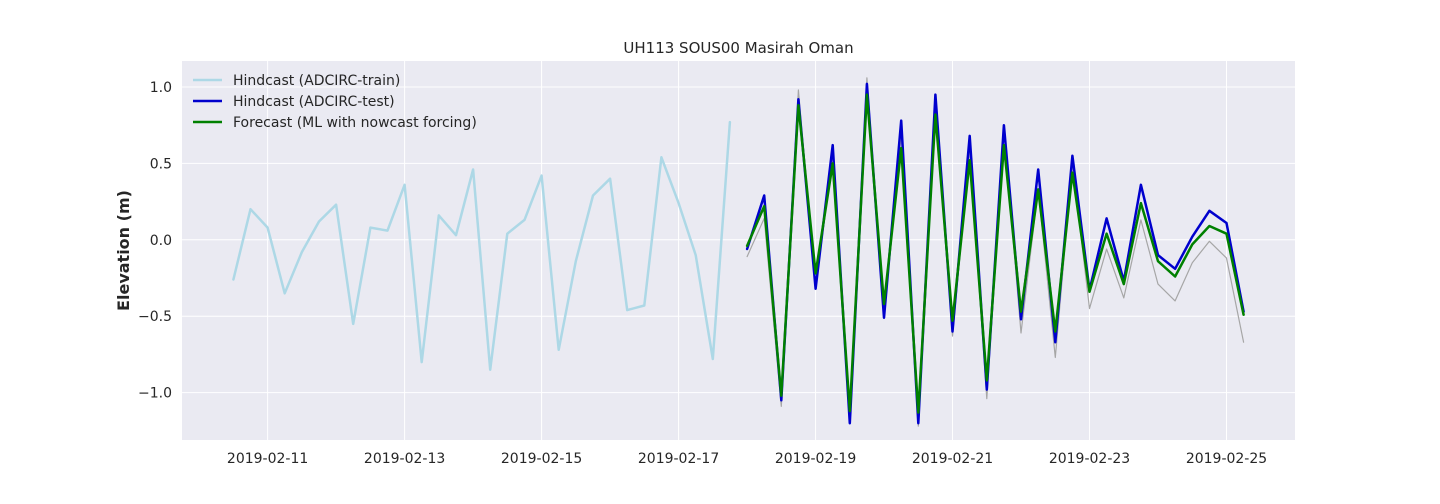  What do you see at coordinates (355, 123) in the screenshot?
I see `legend-label: Forecast (ML with nowcast forcing)` at bounding box center [355, 123].